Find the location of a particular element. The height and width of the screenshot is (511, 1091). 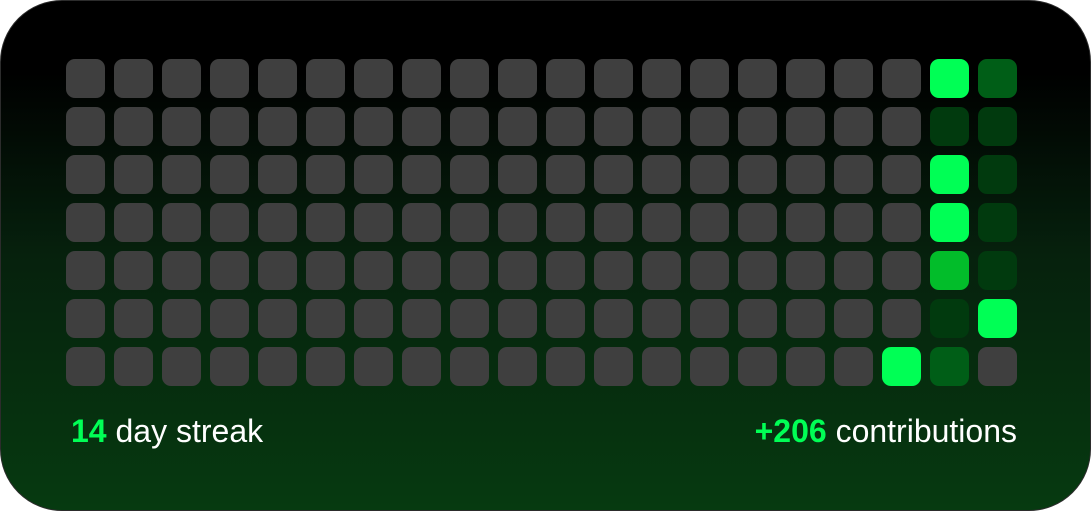

streak-label: day streak is located at coordinates (189, 431).